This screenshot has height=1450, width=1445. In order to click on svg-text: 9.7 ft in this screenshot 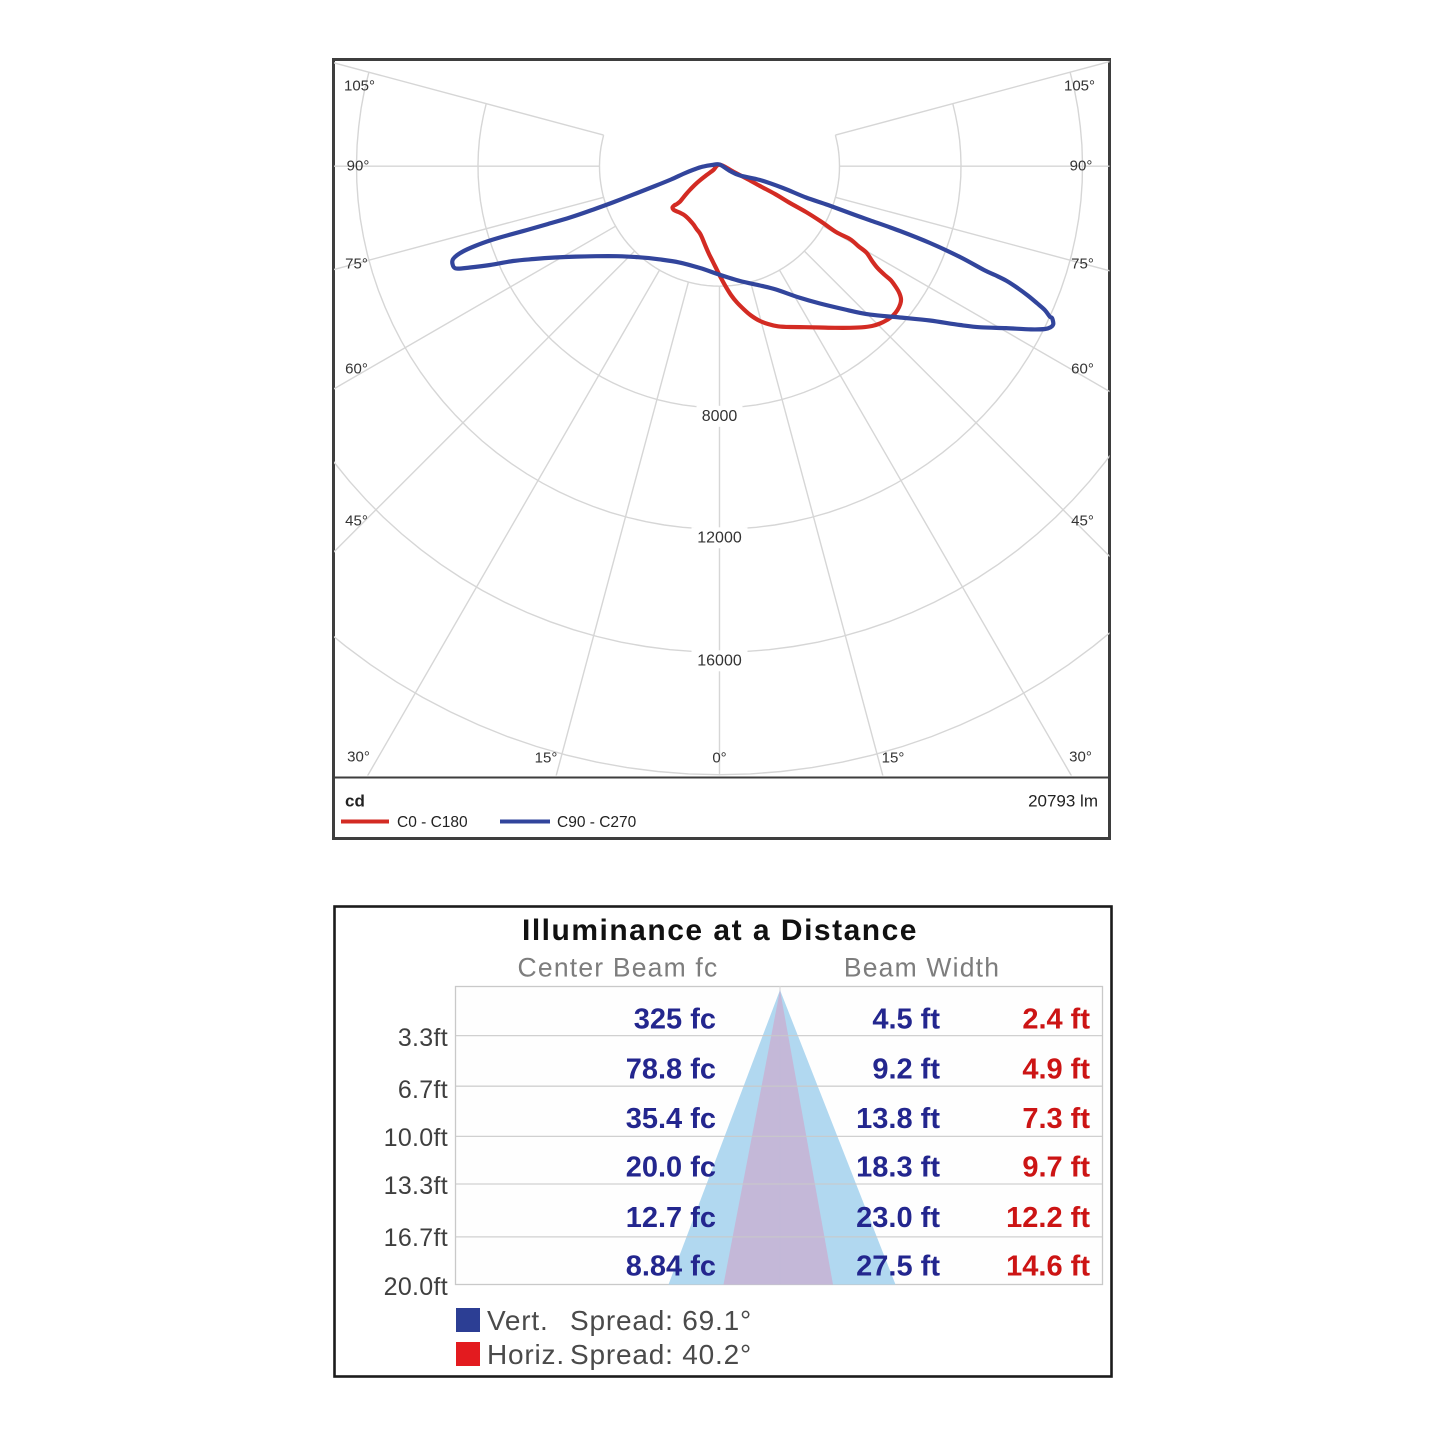, I will do `click(1056, 1167)`.